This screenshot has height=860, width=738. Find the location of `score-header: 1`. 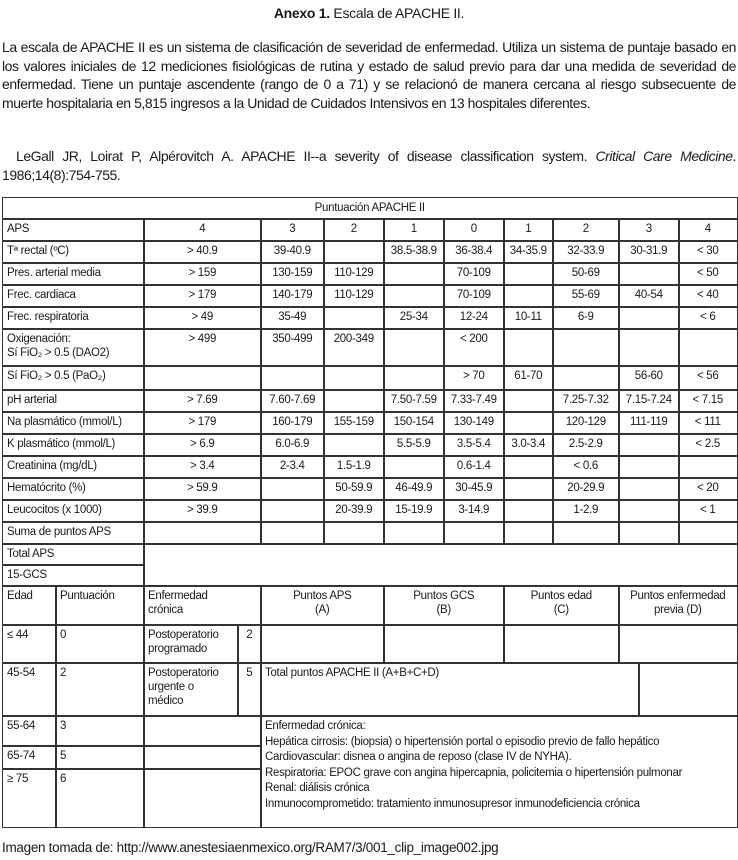

score-header: 1 is located at coordinates (528, 230).